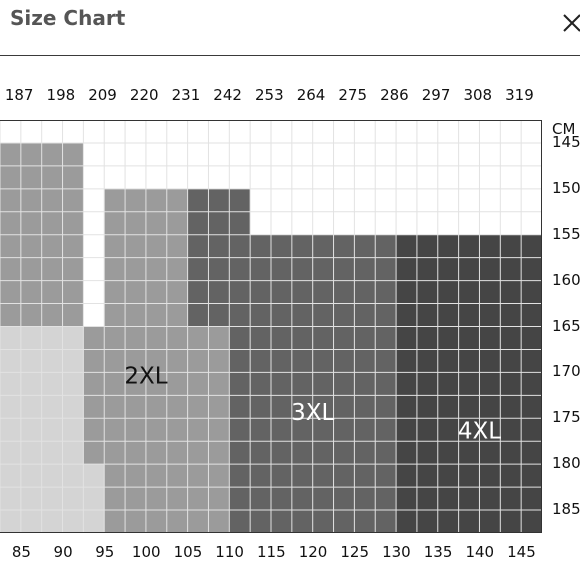 Image resolution: width=580 pixels, height=580 pixels. I want to click on top-tick: 286, so click(394, 95).